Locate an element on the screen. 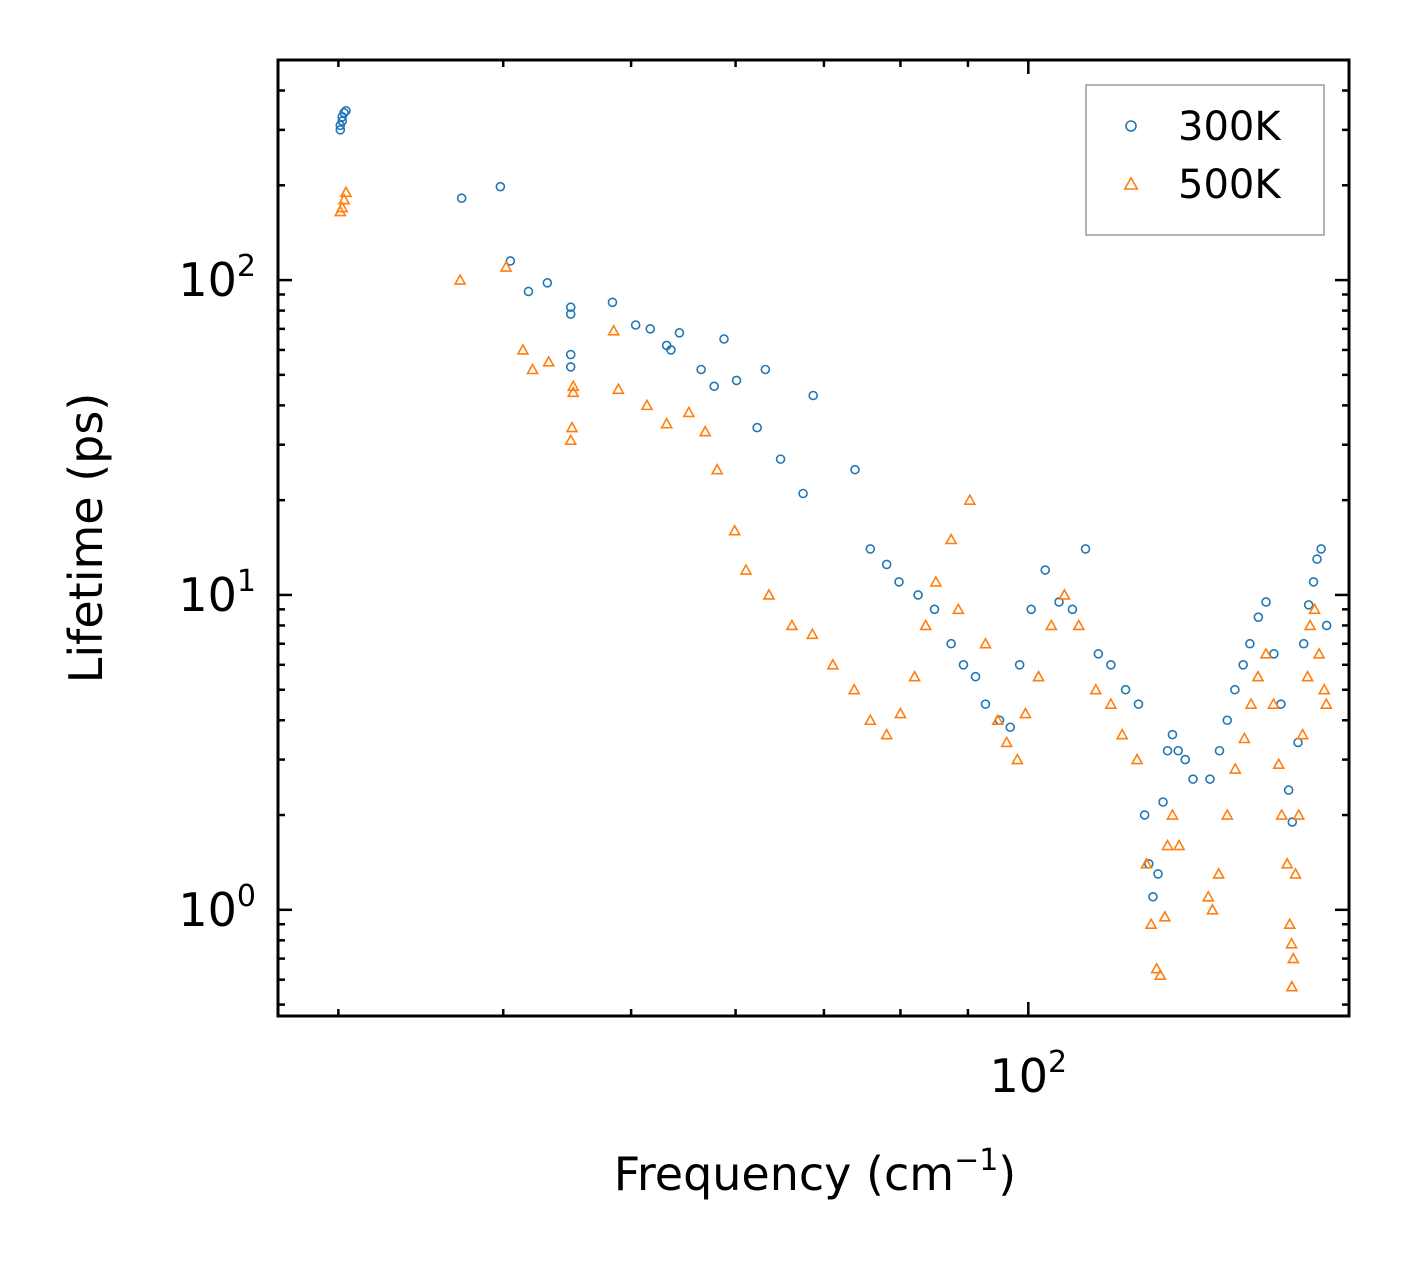 Image resolution: width=1408 pixels, height=1265 pixels. legend-box is located at coordinates (1205, 160).